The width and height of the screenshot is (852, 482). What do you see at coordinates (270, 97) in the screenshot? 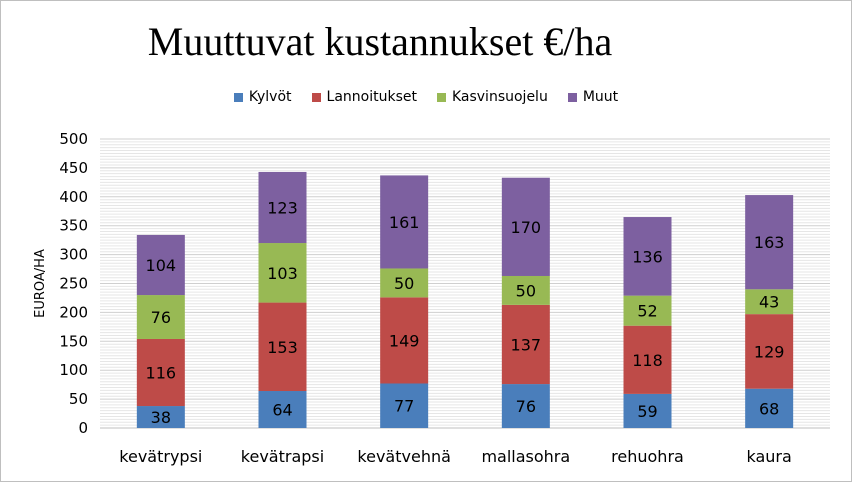
I see `legend-label: Kylvöt` at bounding box center [270, 97].